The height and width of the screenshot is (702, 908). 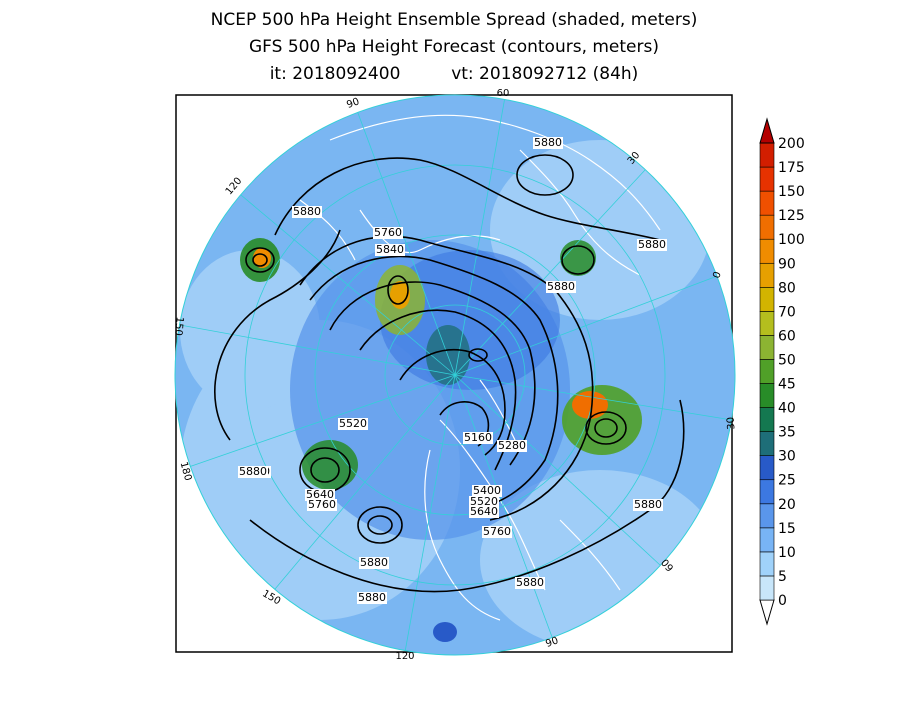 I want to click on cutoff-low-west, so click(x=260, y=260).